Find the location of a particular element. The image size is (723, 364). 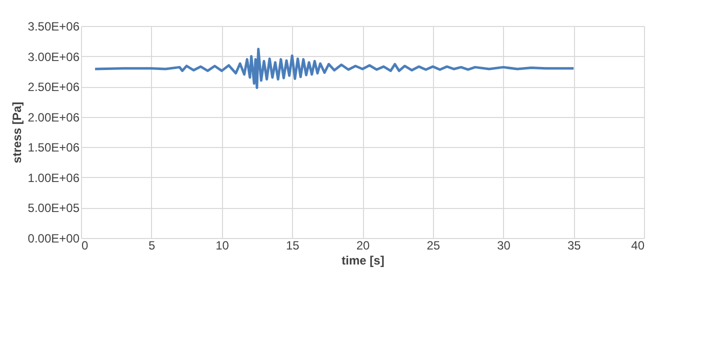

y-tick-label: 5.00E+05 is located at coordinates (54, 208).